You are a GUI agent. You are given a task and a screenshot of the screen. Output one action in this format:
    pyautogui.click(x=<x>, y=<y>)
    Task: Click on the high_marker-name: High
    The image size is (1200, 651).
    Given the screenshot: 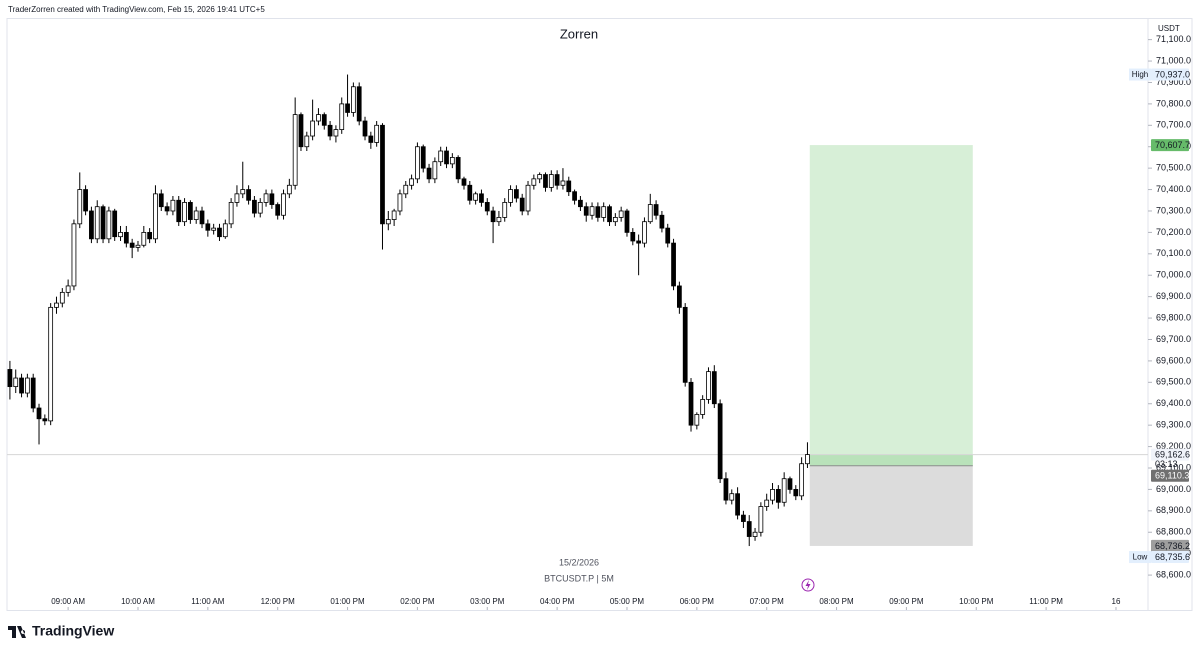 What is the action you would take?
    pyautogui.click(x=1140, y=74)
    